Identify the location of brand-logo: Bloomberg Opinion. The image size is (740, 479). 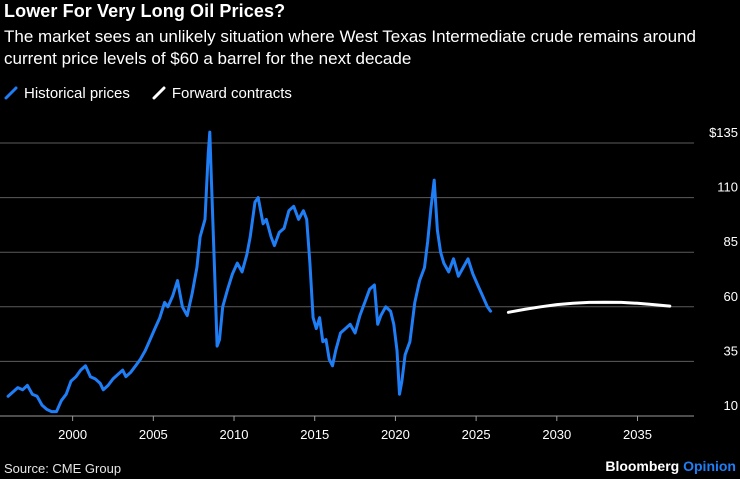
(670, 466).